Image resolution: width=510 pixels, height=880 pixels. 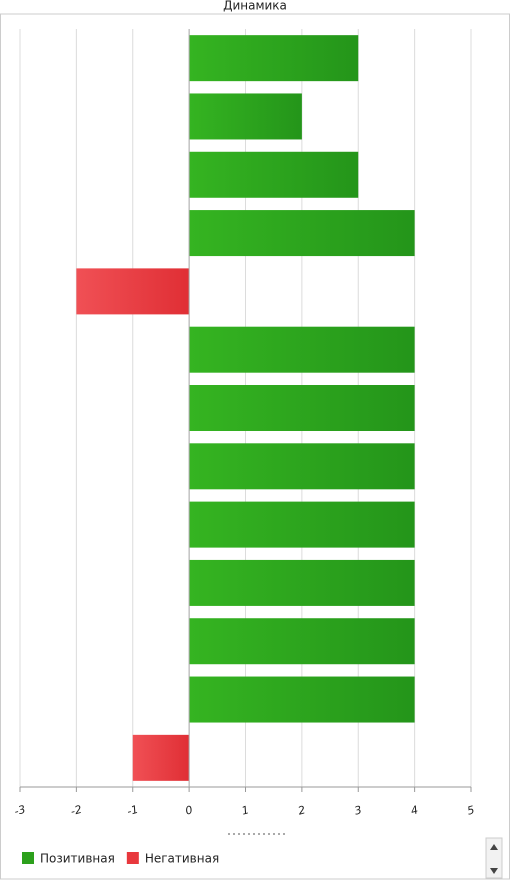 What do you see at coordinates (77, 859) in the screenshot?
I see `legend-label: Позитивная` at bounding box center [77, 859].